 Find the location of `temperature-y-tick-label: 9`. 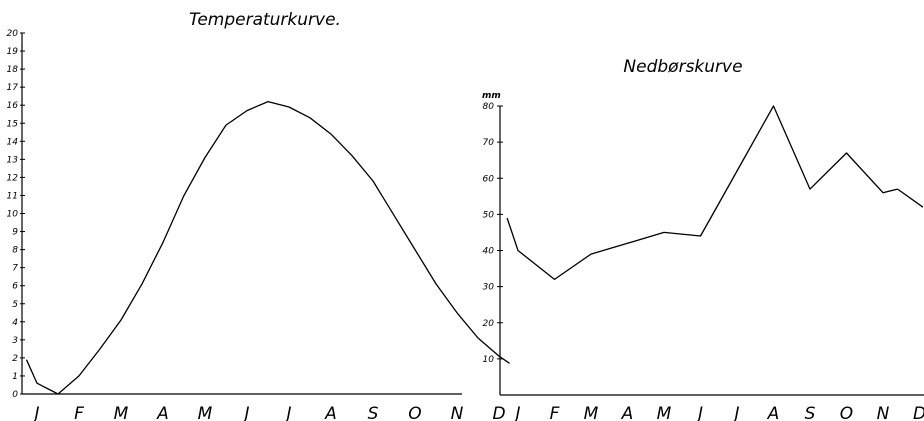

temperature-y-tick-label: 9 is located at coordinates (15, 233).